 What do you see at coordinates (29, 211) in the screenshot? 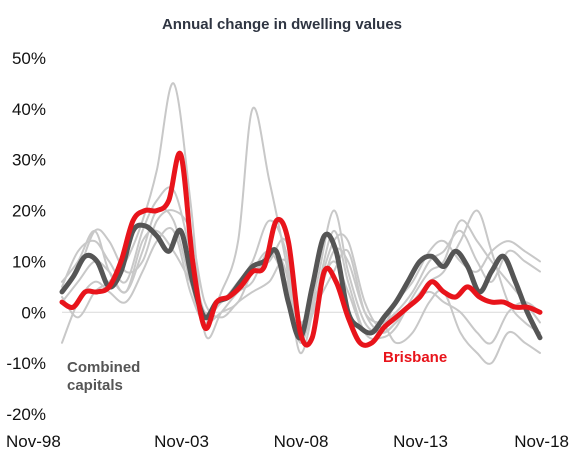
I see `y-tick-label: 20%` at bounding box center [29, 211].